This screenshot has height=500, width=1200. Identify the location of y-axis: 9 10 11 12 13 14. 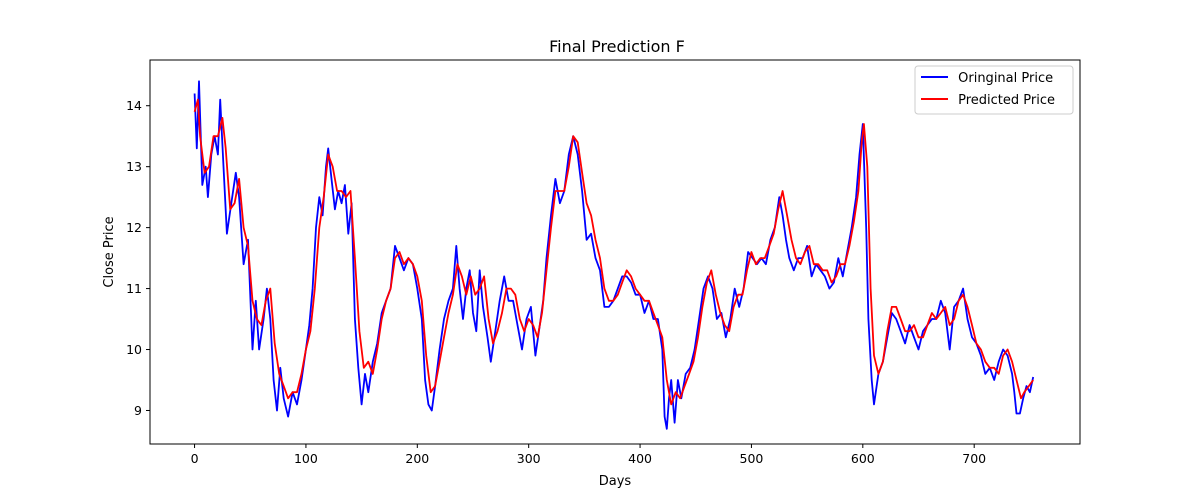
(138, 258).